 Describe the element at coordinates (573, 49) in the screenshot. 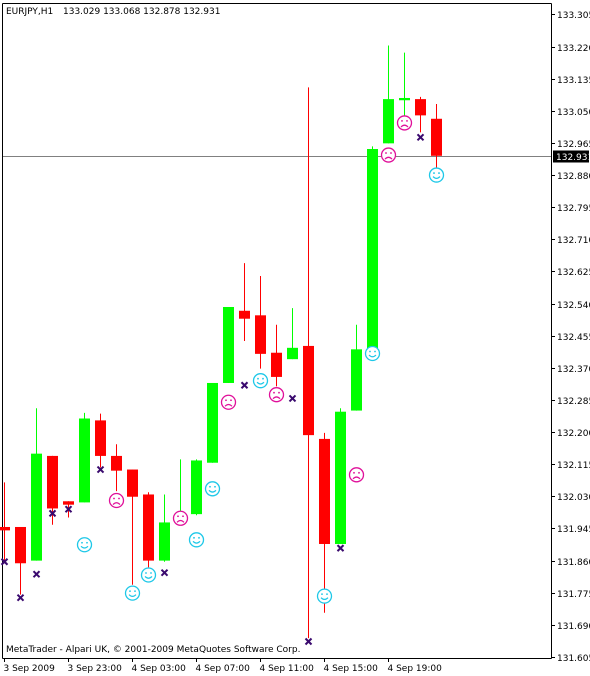

I see `y-tick-label-1: 133.220` at that location.